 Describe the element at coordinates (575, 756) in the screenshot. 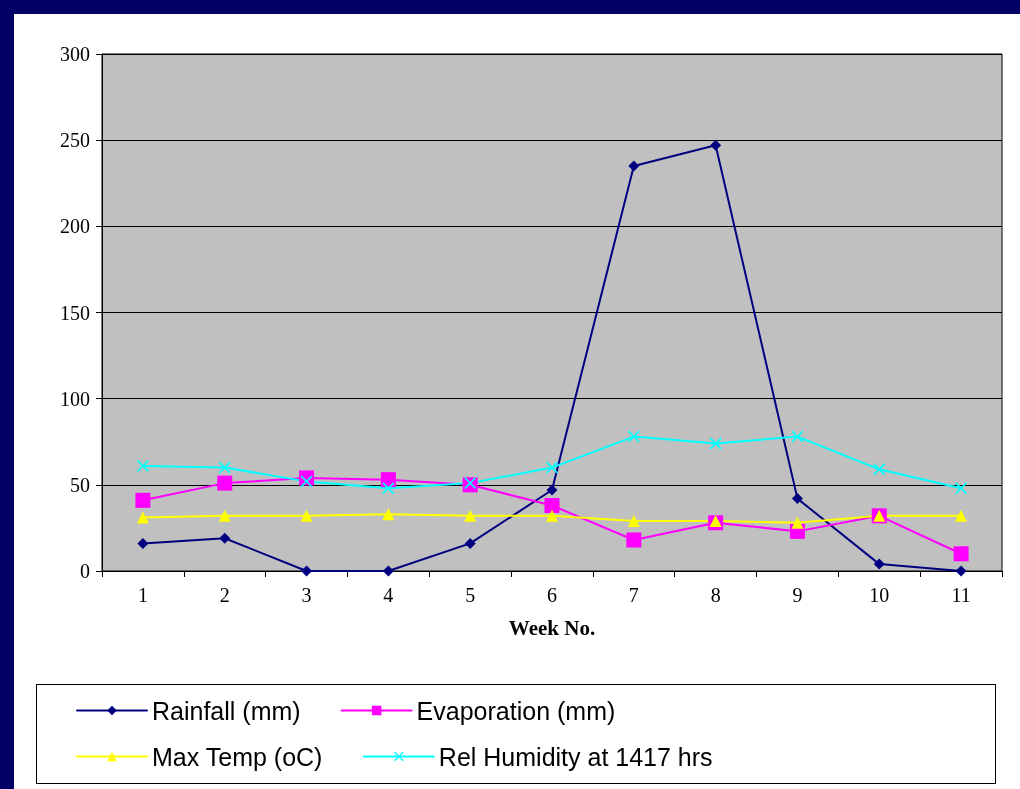

I see `legend-label: Rel Humidity at 1417 hrs` at that location.